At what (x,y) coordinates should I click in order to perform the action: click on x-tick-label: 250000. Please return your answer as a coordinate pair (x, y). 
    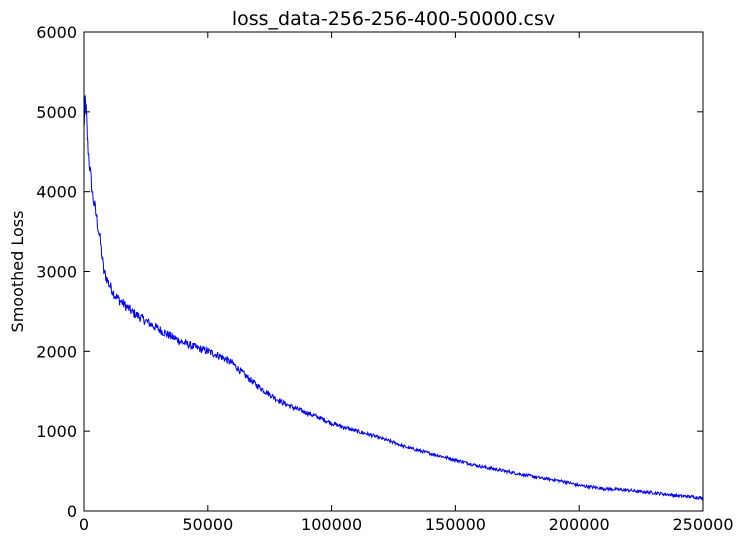
    Looking at the image, I should click on (702, 524).